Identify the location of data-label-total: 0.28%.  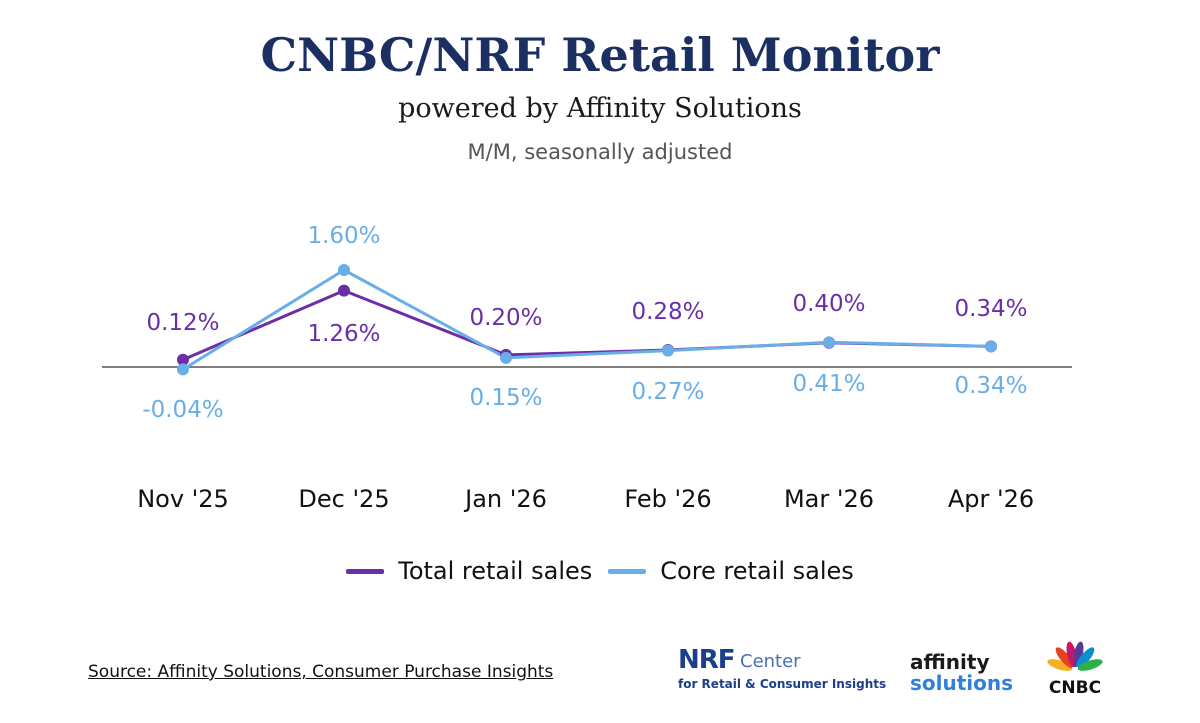
(667, 312).